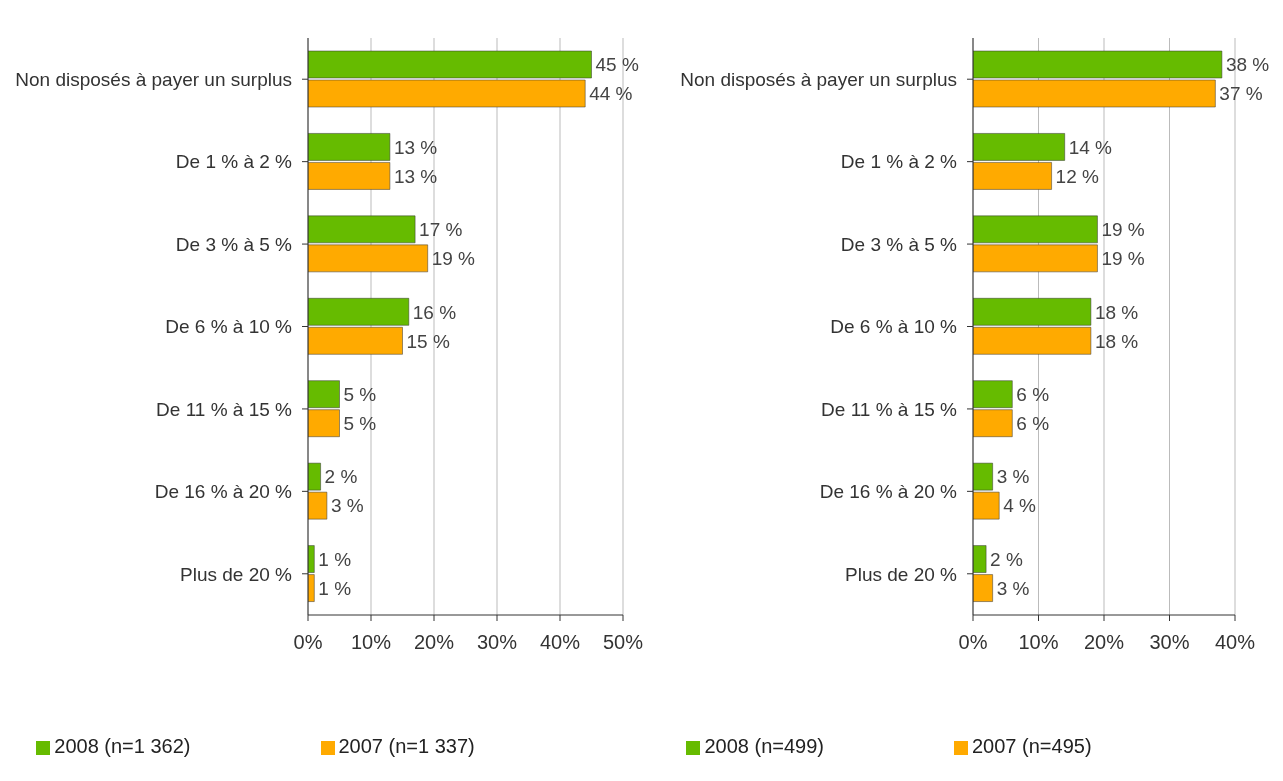  I want to click on data-label: 45 %, so click(617, 65).